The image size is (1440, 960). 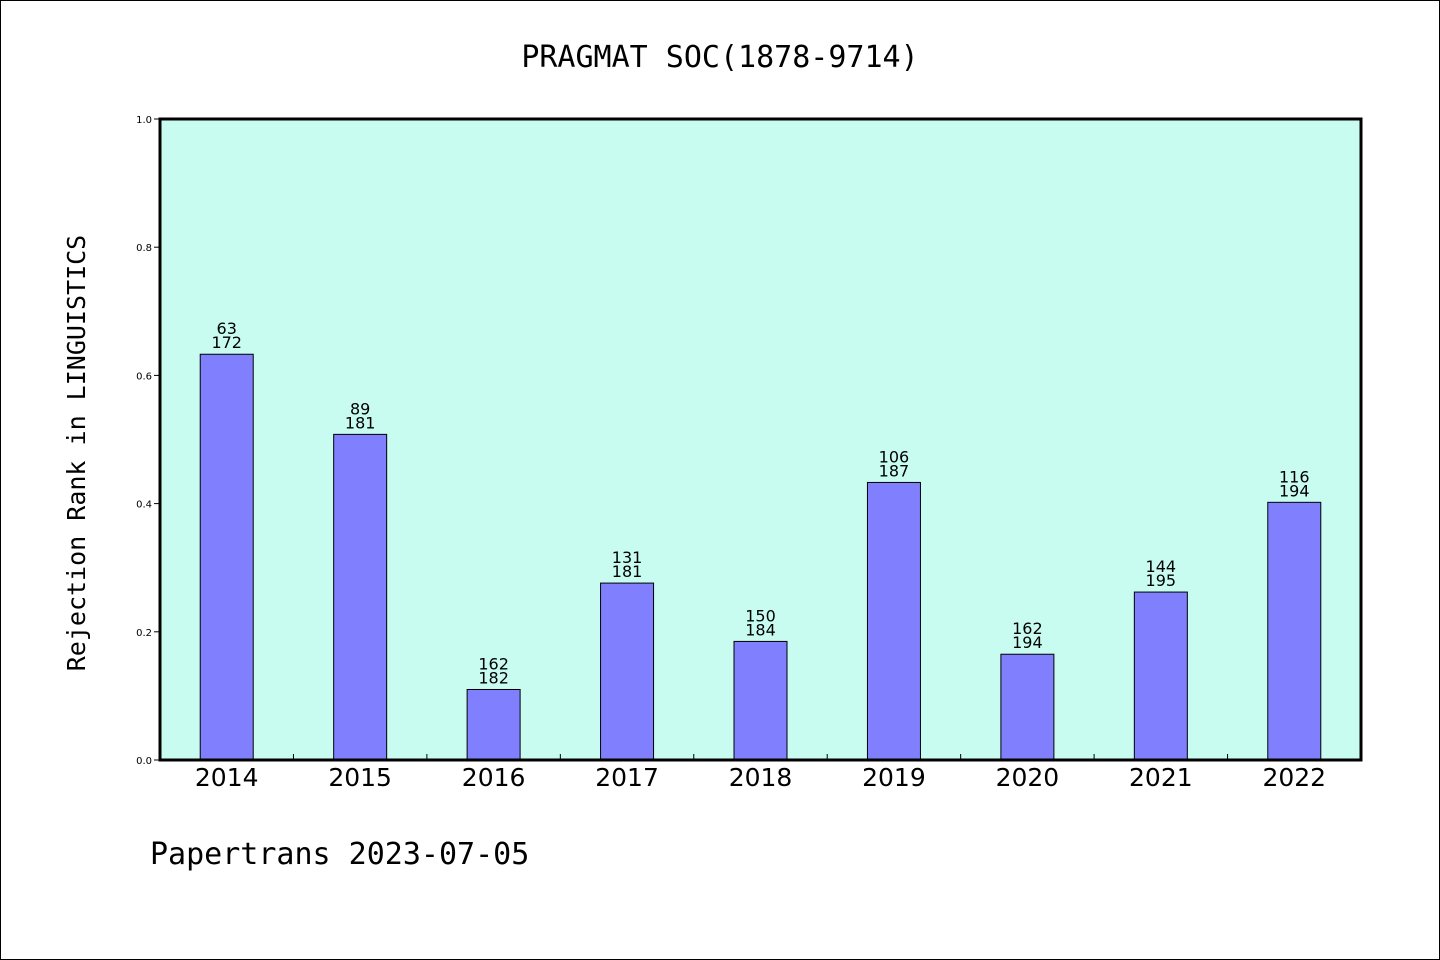 I want to click on y-tick-label: 0.4, so click(x=144, y=505).